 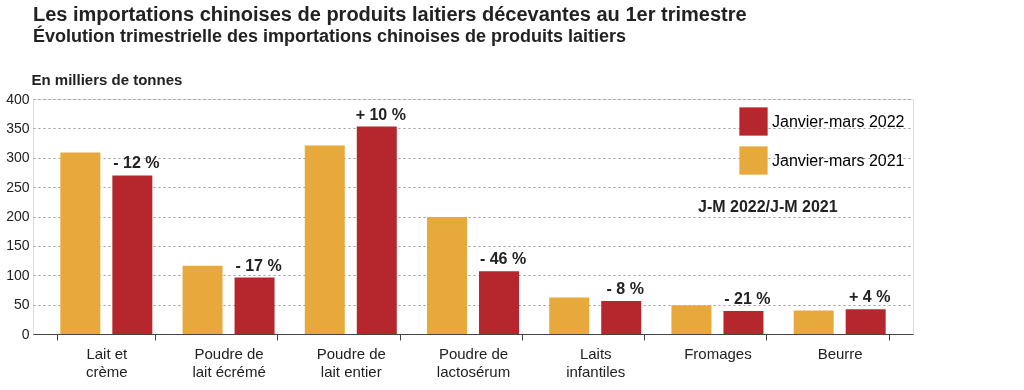 I want to click on annotation: - 12 %, so click(x=136, y=163).